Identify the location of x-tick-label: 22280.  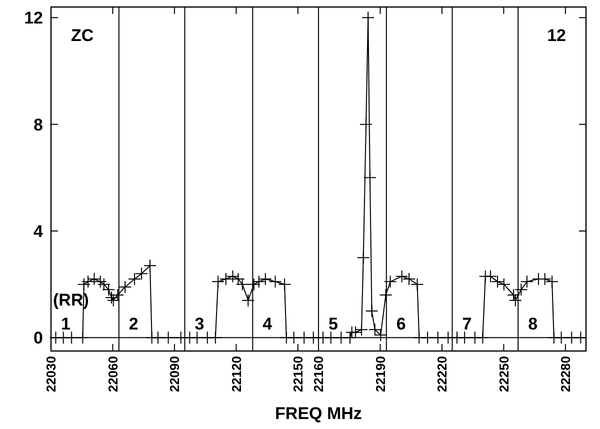
(565, 374).